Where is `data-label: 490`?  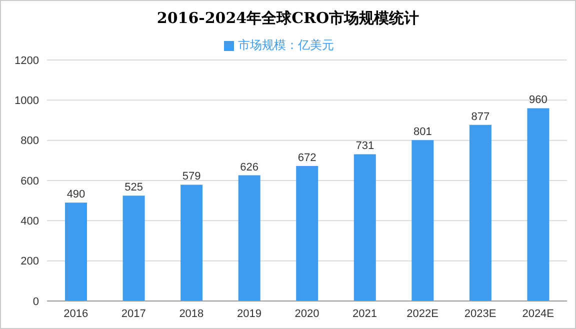
data-label: 490 is located at coordinates (76, 194).